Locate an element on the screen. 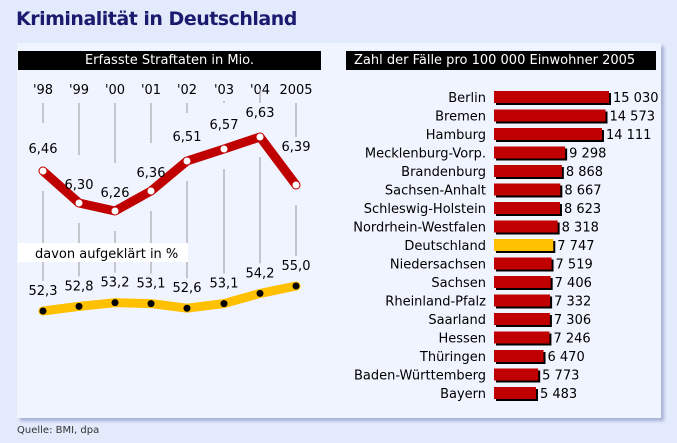 The height and width of the screenshot is (443, 677). x-tick-label: 2005 is located at coordinates (295, 90).